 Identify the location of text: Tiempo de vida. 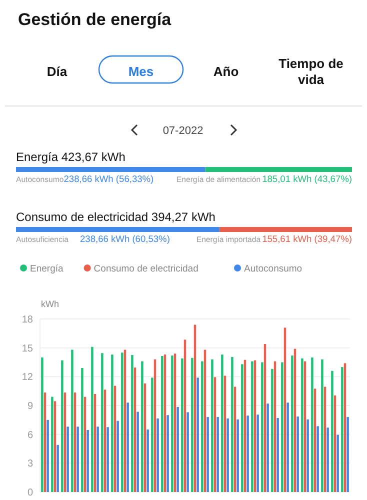
(311, 71).